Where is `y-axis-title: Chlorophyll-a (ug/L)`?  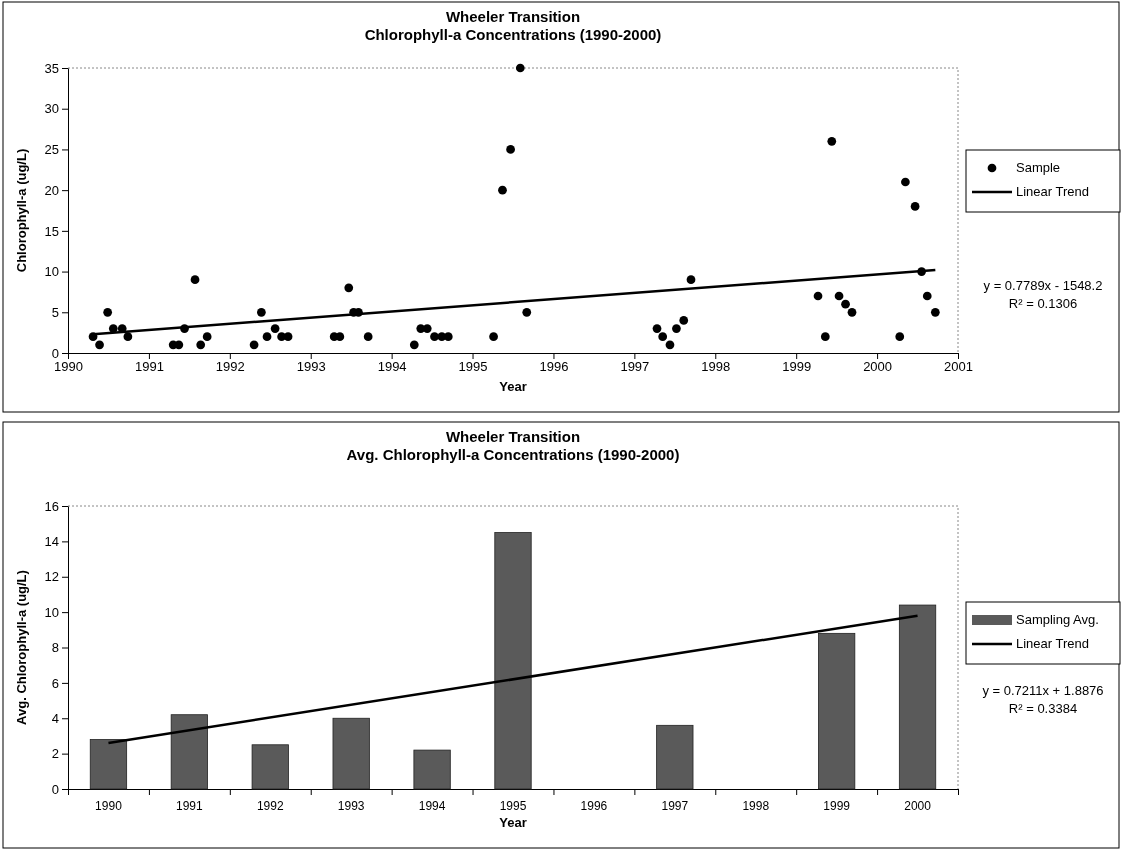 y-axis-title: Chlorophyll-a (ug/L) is located at coordinates (21, 210).